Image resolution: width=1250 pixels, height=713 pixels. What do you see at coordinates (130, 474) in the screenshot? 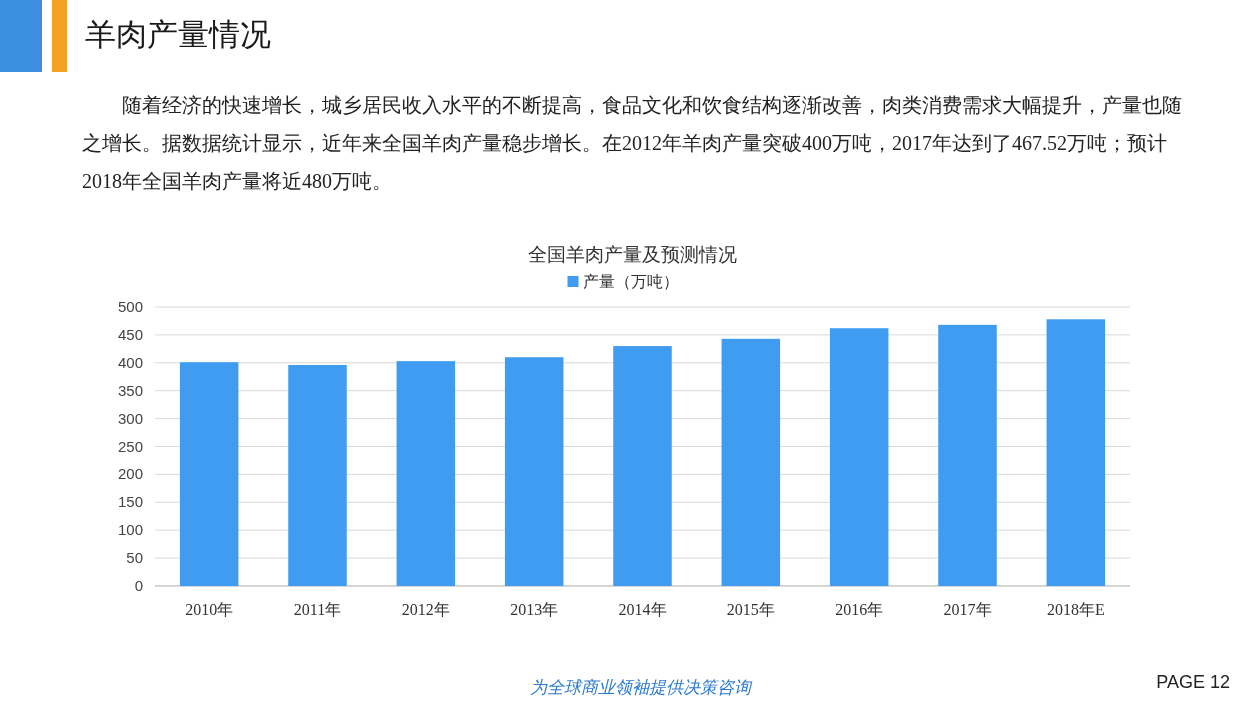
I see `y-tick-label: 200` at bounding box center [130, 474].